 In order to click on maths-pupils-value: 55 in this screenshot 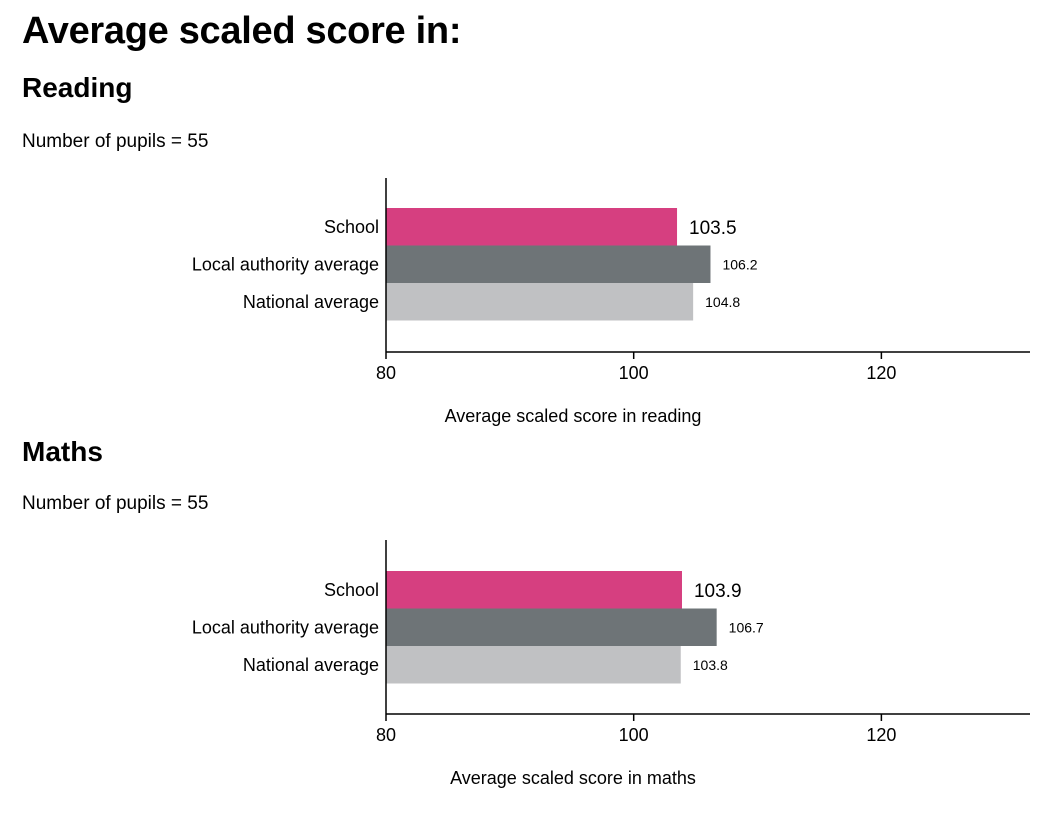, I will do `click(198, 503)`.